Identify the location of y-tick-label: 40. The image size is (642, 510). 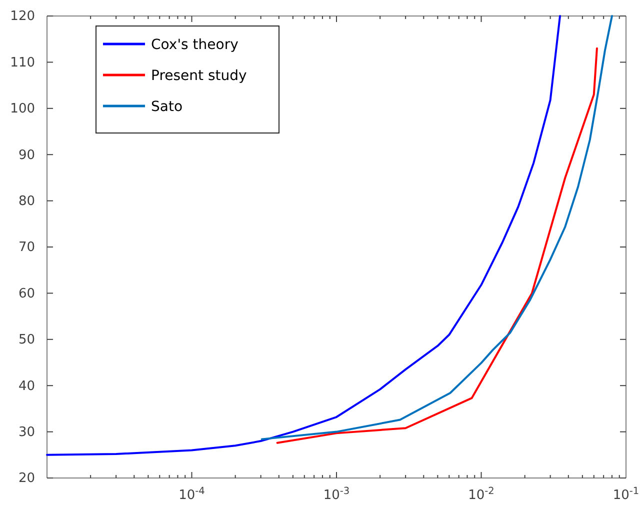
(26, 386).